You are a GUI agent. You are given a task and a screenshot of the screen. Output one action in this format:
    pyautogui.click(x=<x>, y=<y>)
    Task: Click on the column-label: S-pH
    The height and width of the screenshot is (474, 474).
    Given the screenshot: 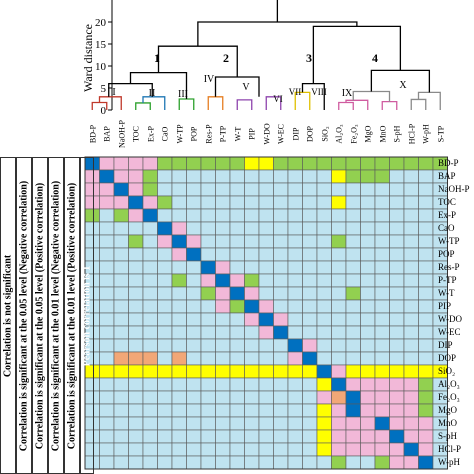 What is the action you would take?
    pyautogui.click(x=397, y=134)
    